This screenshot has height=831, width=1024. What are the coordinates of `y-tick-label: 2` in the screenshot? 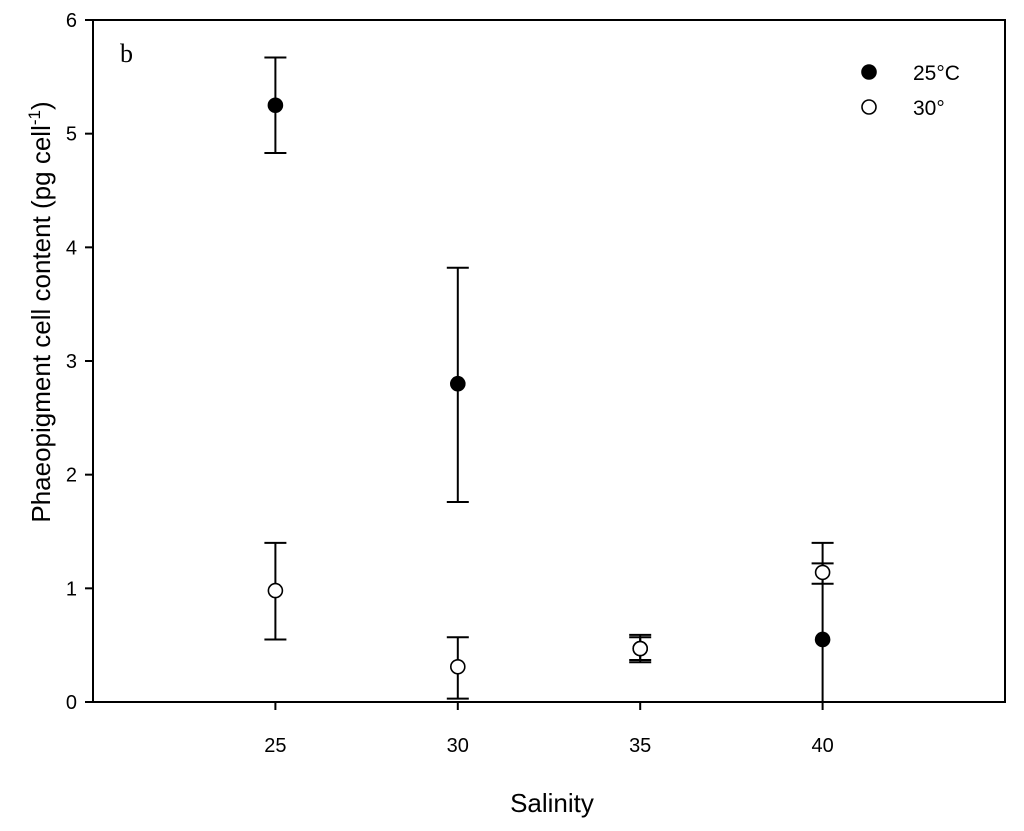 It's located at (71, 476).